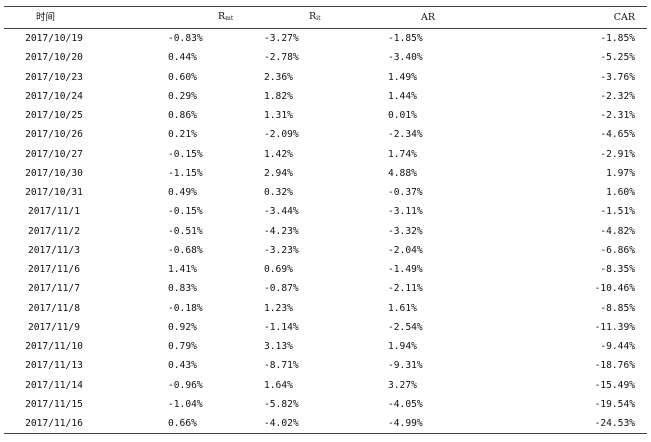 The image size is (651, 442). What do you see at coordinates (405, 58) in the screenshot?
I see `cell-ar: -3.40%` at bounding box center [405, 58].